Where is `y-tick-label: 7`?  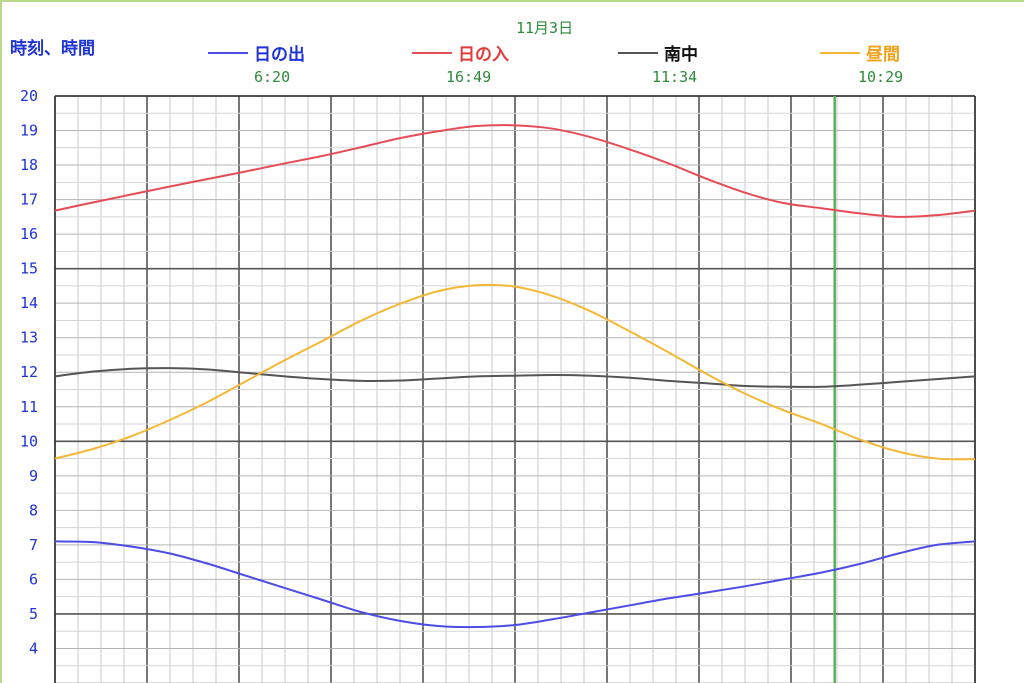
y-tick-label: 7 is located at coordinates (33, 545).